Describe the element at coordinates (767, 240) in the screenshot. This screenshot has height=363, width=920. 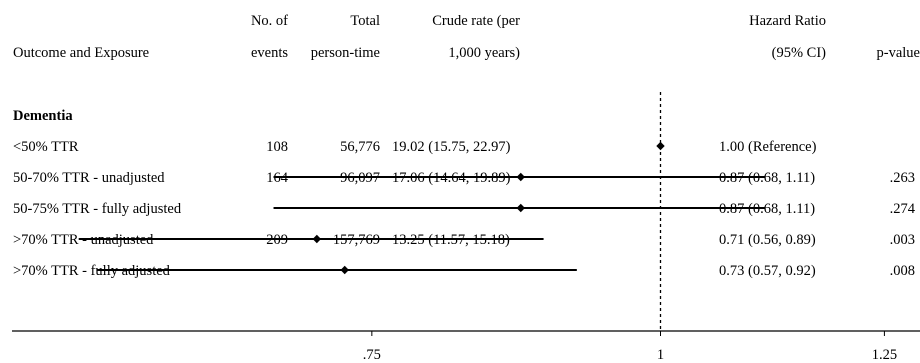
I see `row-hr-text: 0.71 (0.56, 0.89)` at that location.